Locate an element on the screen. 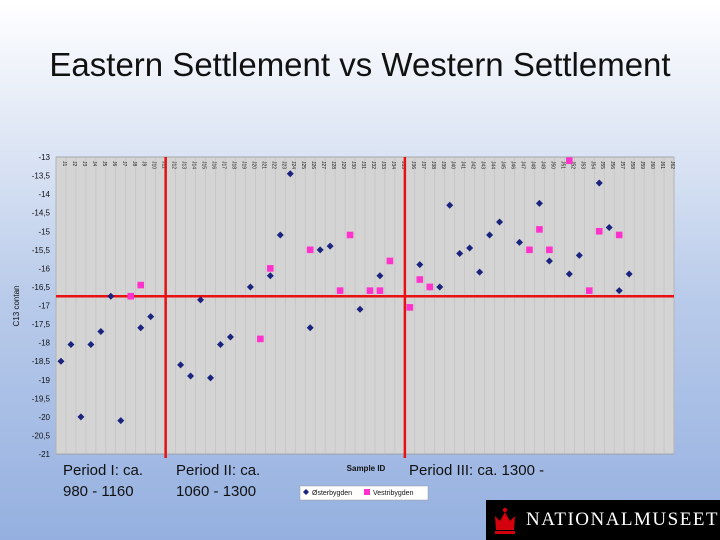 The width and height of the screenshot is (720, 540). x-tick-label: J51 is located at coordinates (562, 165).